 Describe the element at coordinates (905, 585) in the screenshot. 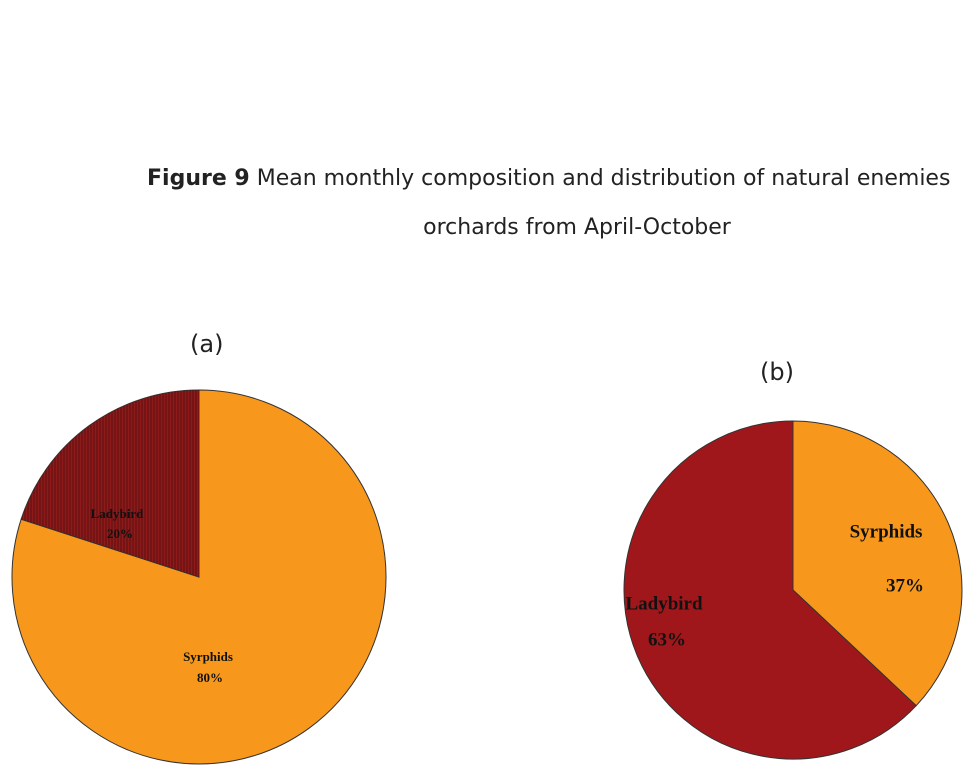

I see `slice-value: 37%` at that location.